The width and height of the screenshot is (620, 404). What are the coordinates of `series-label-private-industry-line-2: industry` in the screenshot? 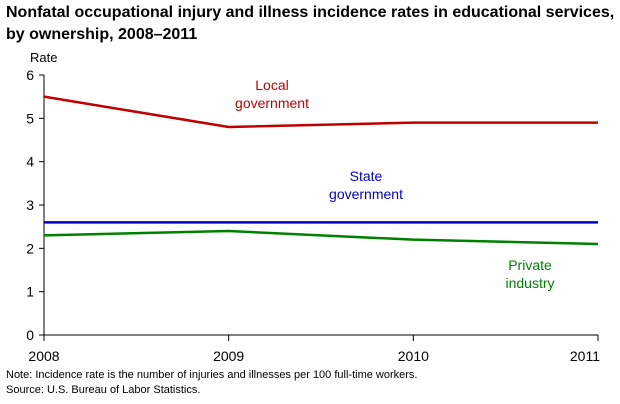 It's located at (529, 283).